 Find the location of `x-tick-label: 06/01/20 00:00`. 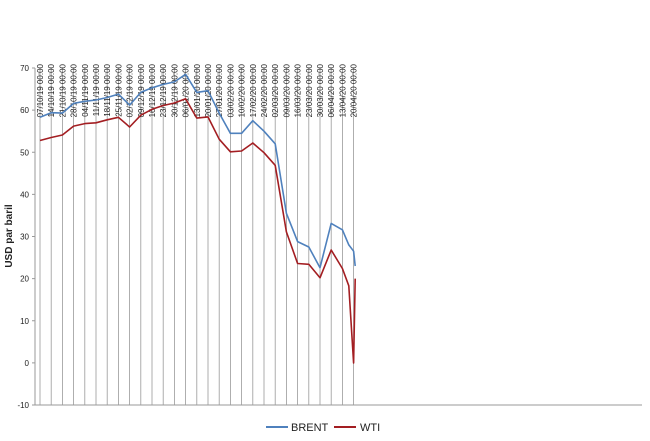

x-tick-label: 06/01/20 00:00 is located at coordinates (186, 90).